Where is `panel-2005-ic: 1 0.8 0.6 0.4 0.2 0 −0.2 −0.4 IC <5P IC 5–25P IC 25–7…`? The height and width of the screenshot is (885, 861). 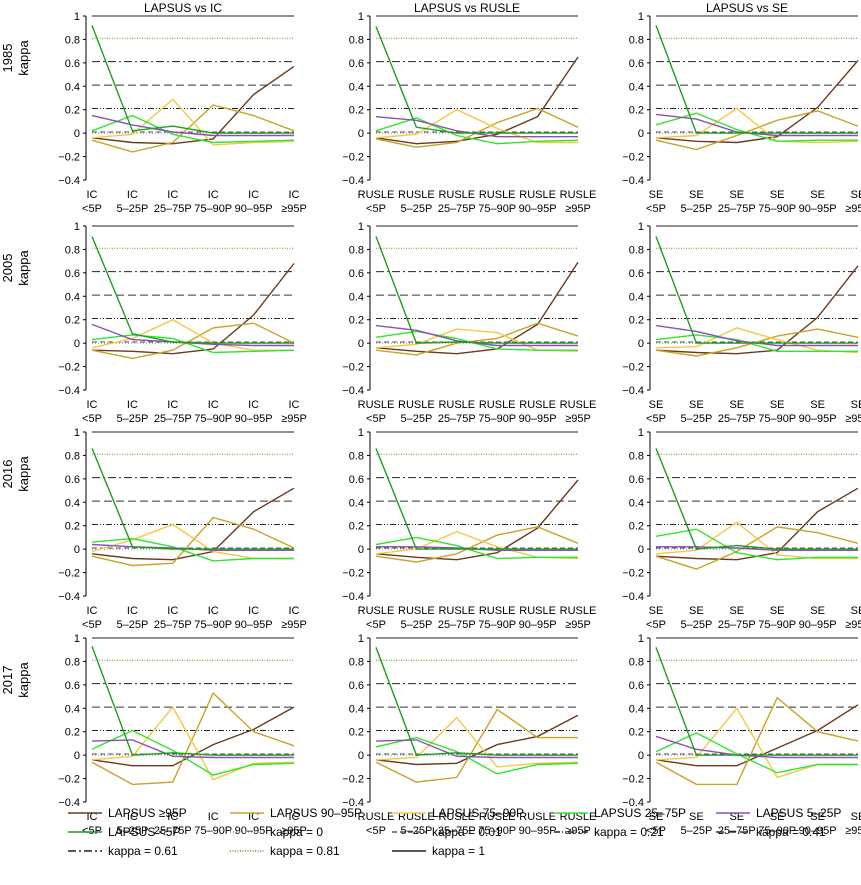 panel-2005-ic: 1 0.8 0.6 0.4 0.2 0 −0.2 −0.4 IC <5P IC 5–25P IC 25–7… is located at coordinates (182, 323).